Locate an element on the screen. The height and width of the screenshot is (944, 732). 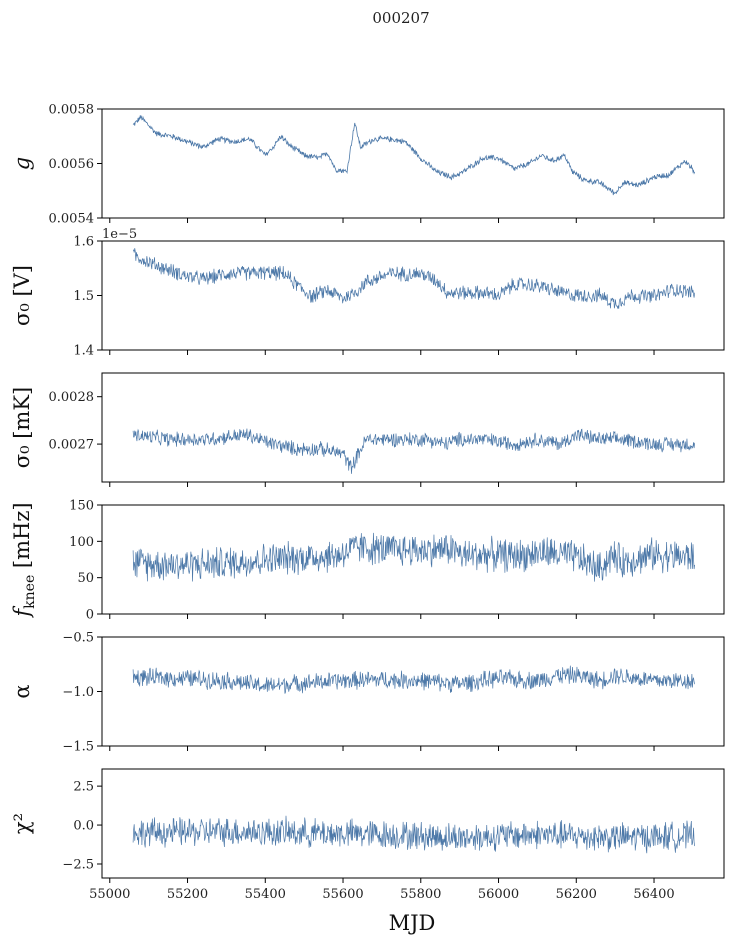
panel-fknee: 0 50 100 150 fknee [mHz] is located at coordinates (367, 561).